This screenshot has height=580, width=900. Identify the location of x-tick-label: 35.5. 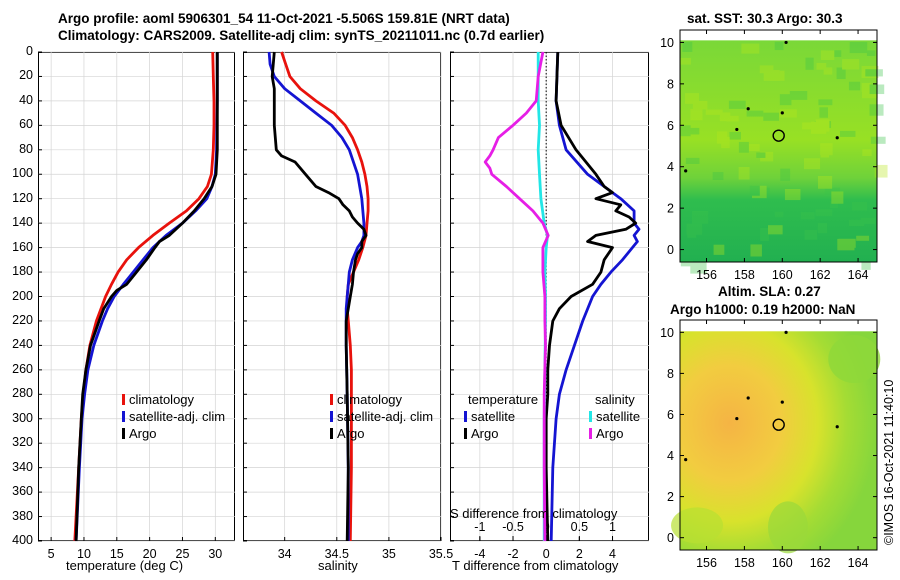
(441, 554).